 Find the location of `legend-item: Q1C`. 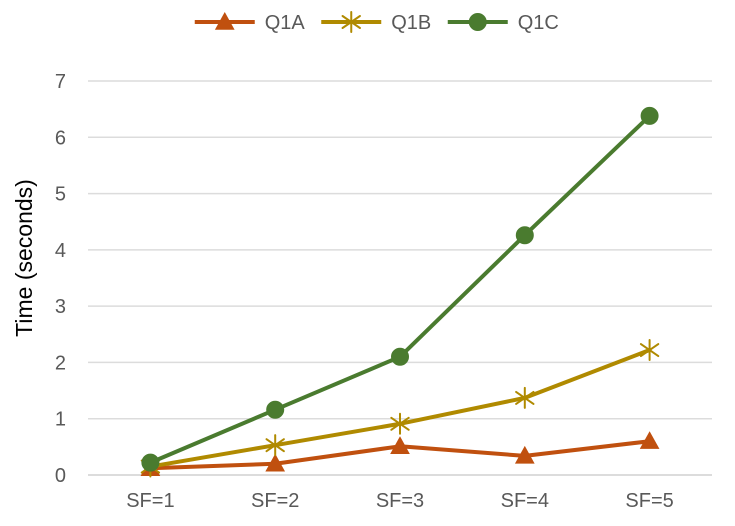

legend-item: Q1C is located at coordinates (503, 23).